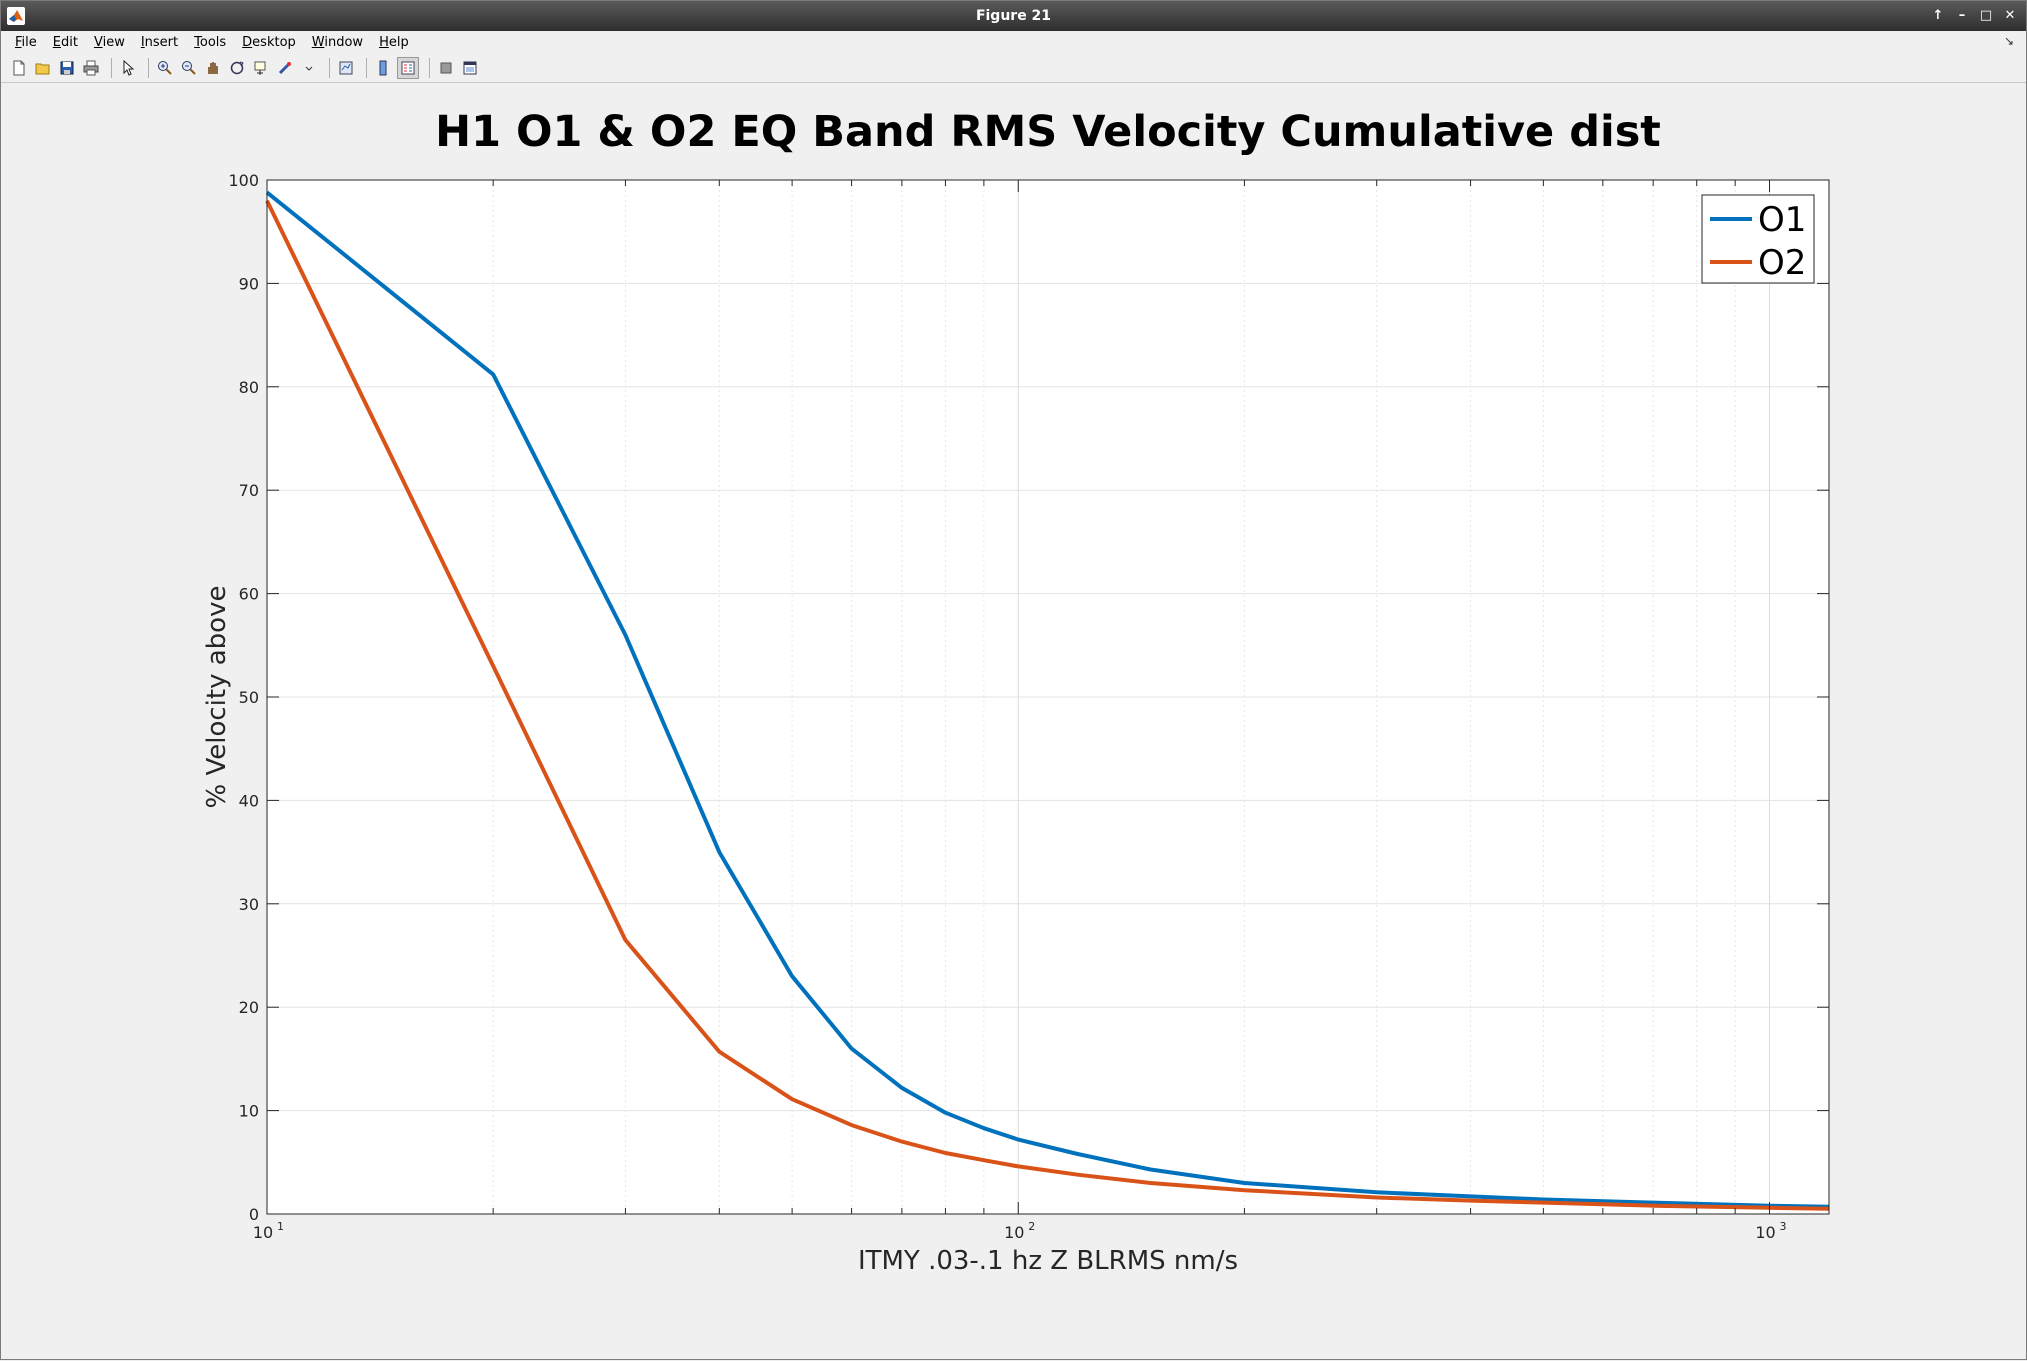 The image size is (2027, 1361). What do you see at coordinates (109, 42) in the screenshot?
I see `menu-view: View` at bounding box center [109, 42].